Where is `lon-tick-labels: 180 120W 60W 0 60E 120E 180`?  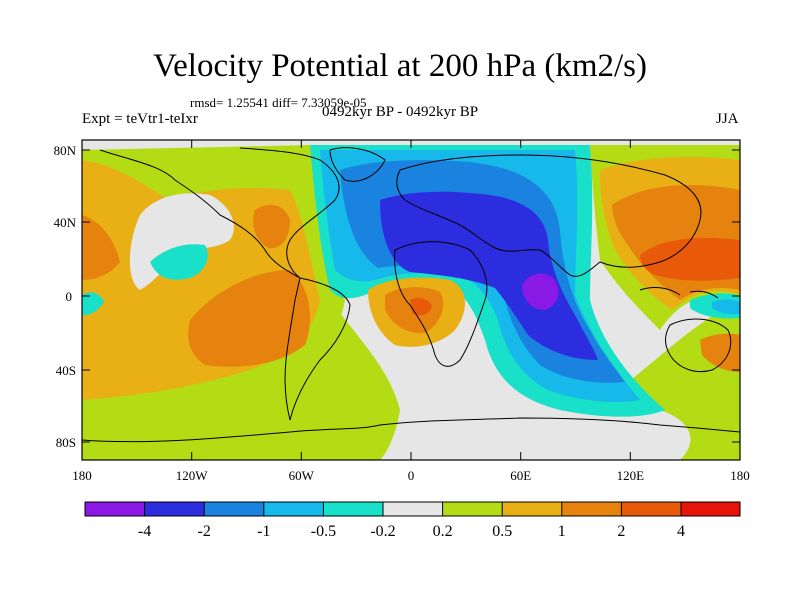
lon-tick-labels: 180 120W 60W 0 60E 120E 180 is located at coordinates (411, 475).